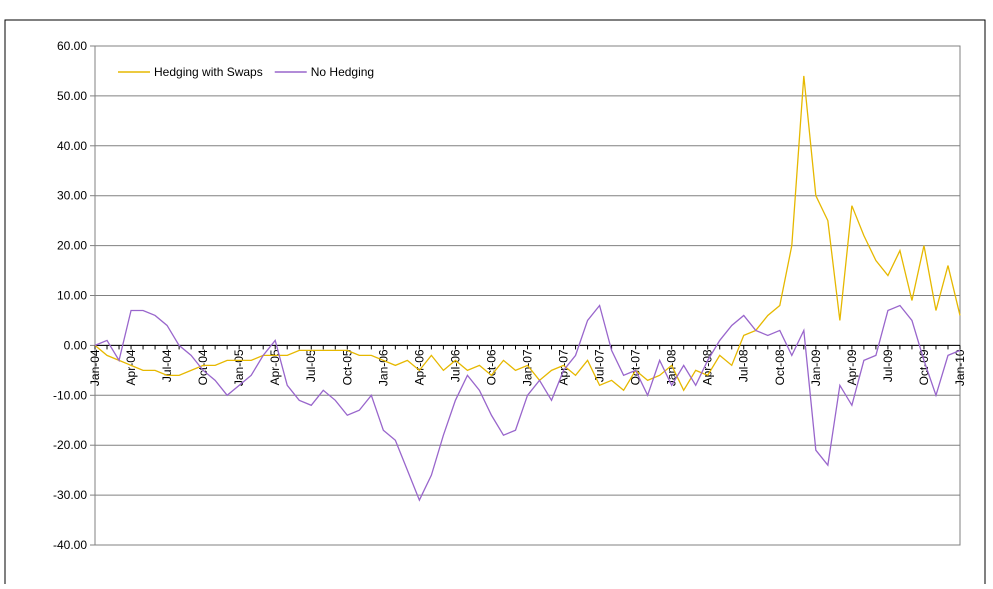  Describe the element at coordinates (419, 367) in the screenshot. I see `x-tick-label: Apr-06` at that location.